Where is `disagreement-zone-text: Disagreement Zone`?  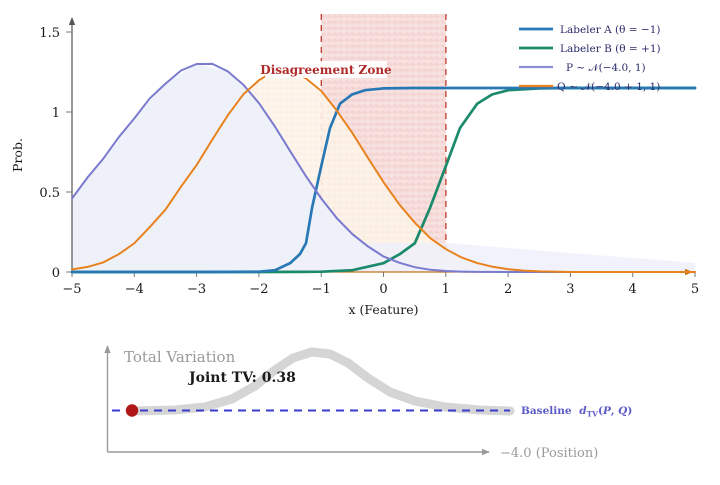 disagreement-zone-text: Disagreement Zone is located at coordinates (326, 70).